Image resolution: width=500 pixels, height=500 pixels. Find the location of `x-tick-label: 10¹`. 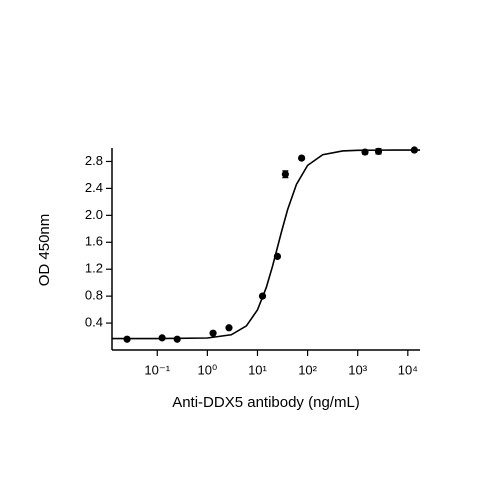

x-tick-label: 10¹ is located at coordinates (257, 369).